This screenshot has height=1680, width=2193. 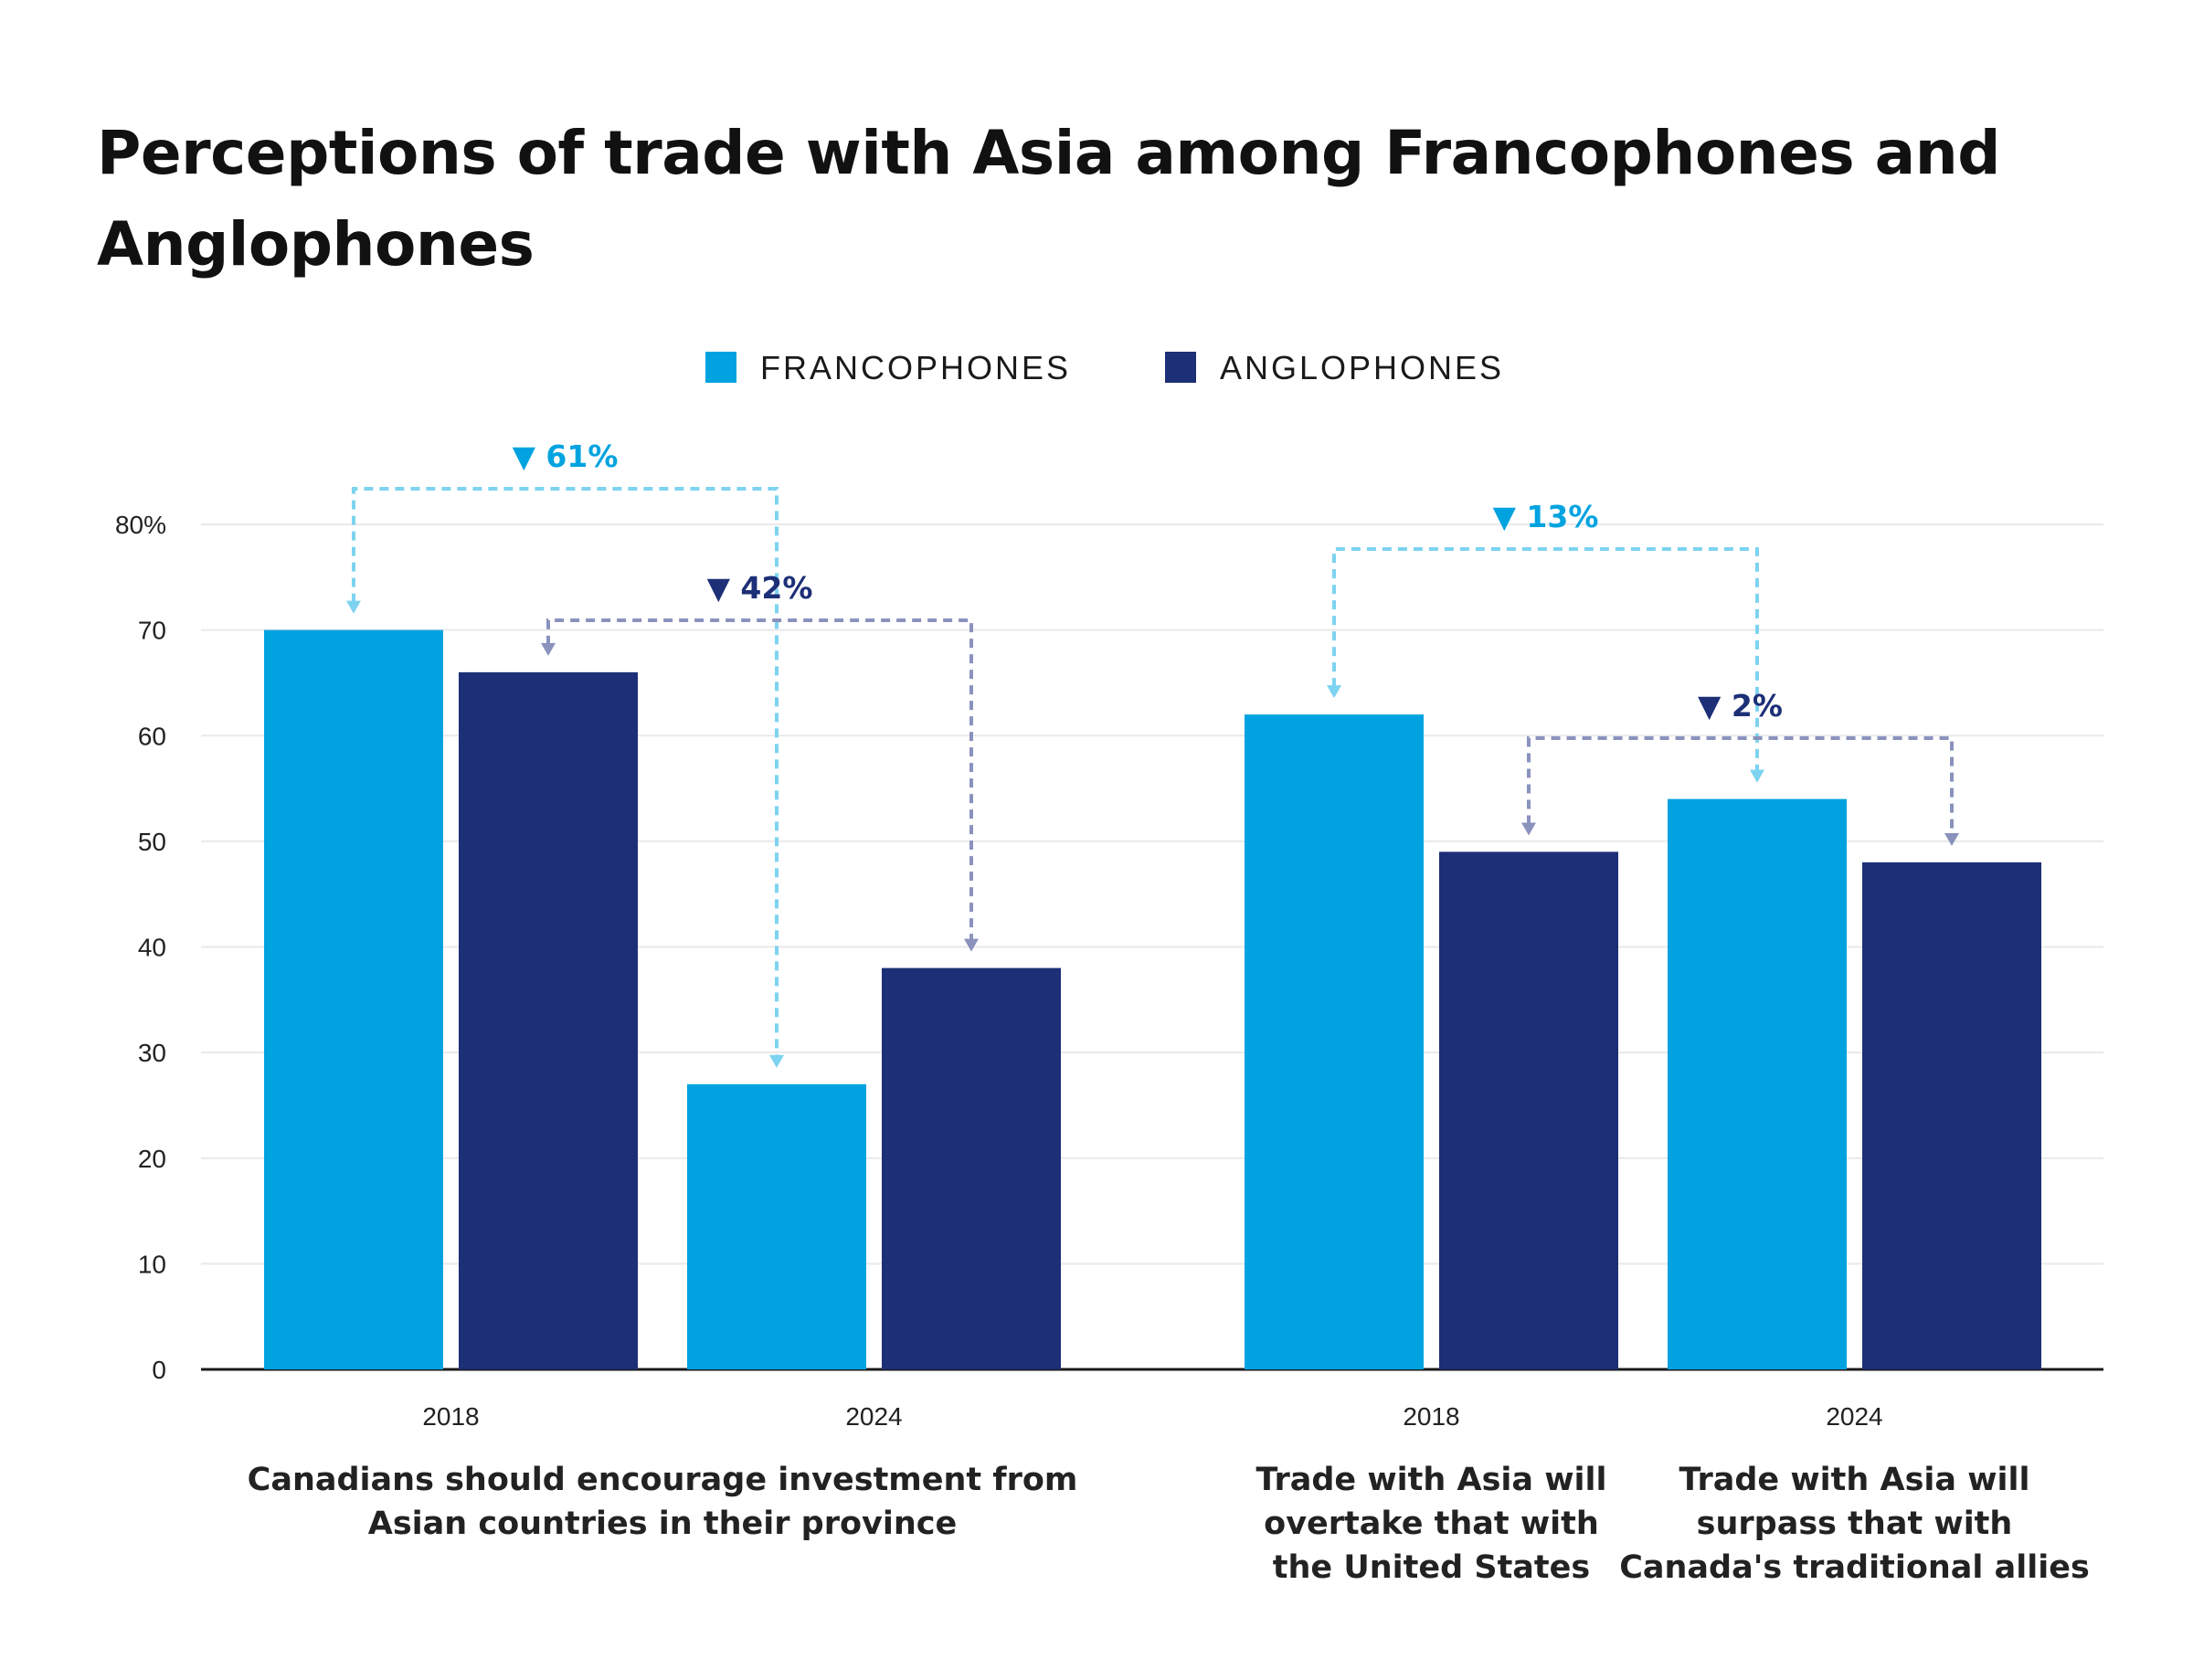 What do you see at coordinates (760, 588) in the screenshot?
I see `change-label: ▼ 42%` at bounding box center [760, 588].